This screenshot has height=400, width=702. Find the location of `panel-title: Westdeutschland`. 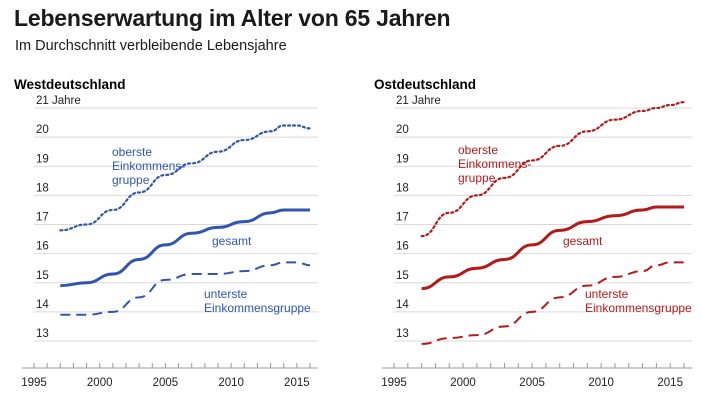

panel-title: Westdeutschland is located at coordinates (70, 84).